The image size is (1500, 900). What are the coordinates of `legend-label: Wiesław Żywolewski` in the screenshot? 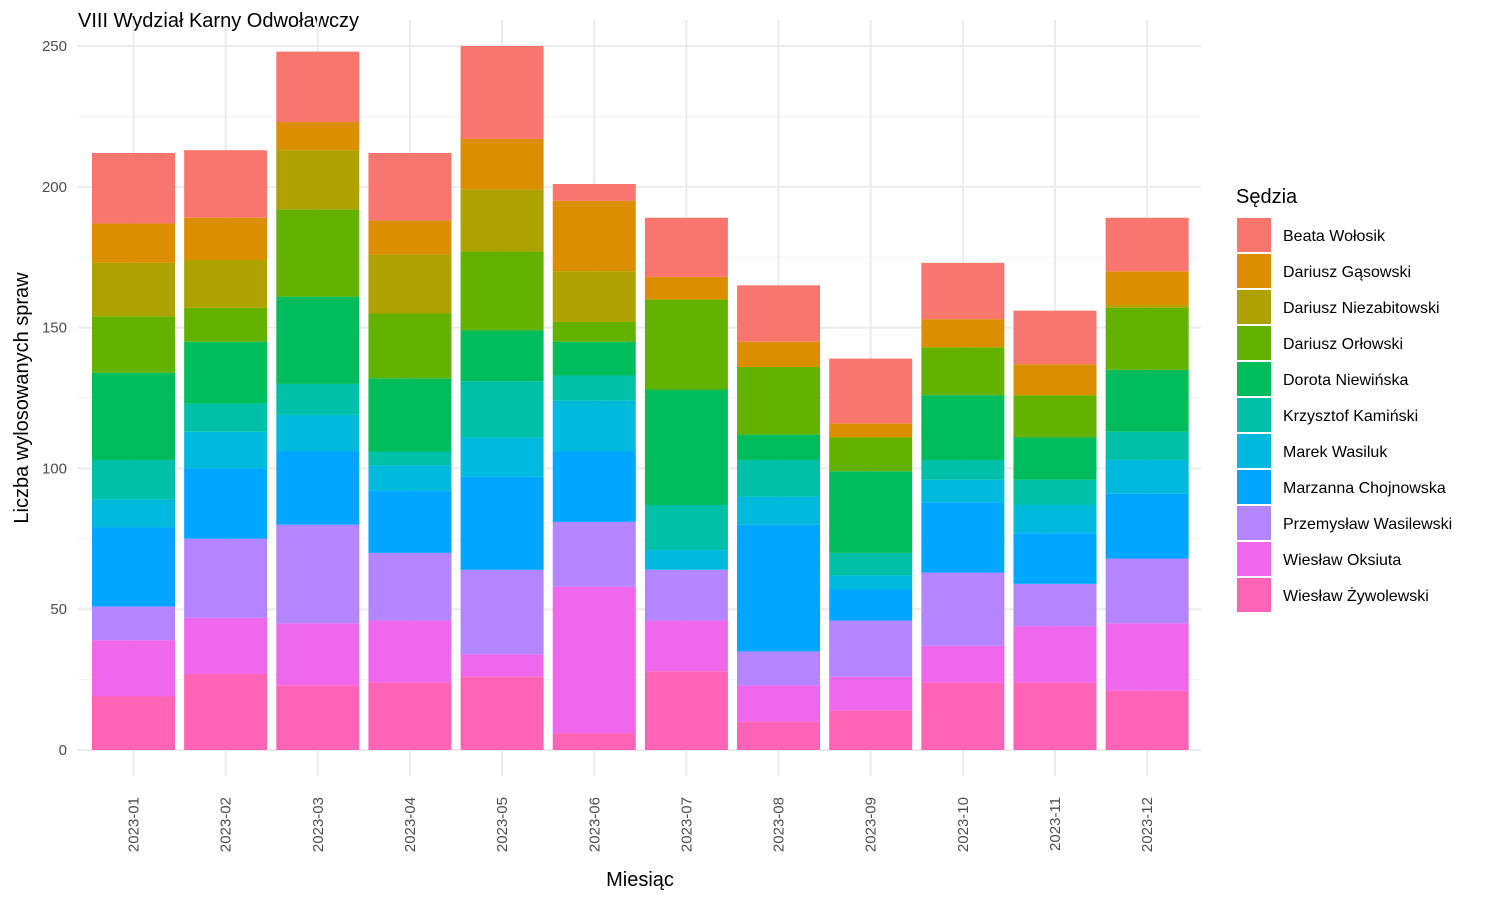 It's located at (1356, 595).